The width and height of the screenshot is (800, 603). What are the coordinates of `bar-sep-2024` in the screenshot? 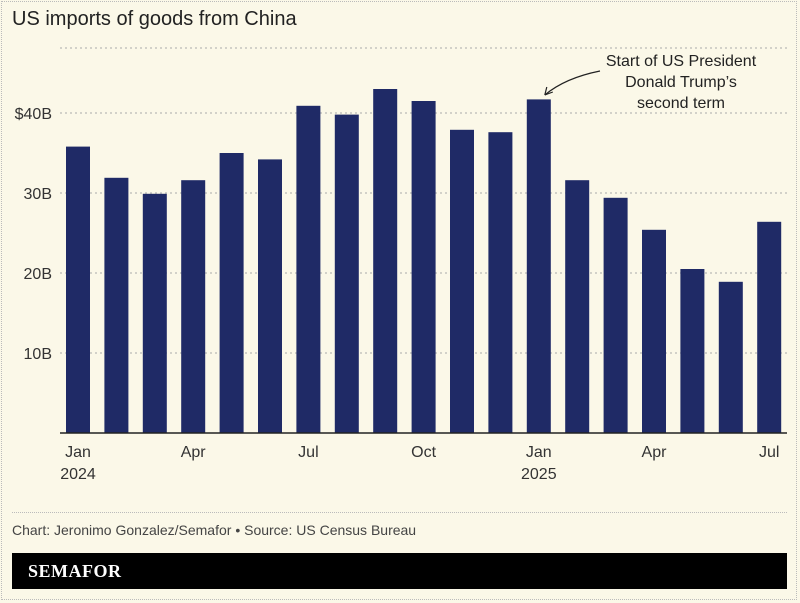 It's located at (385, 261).